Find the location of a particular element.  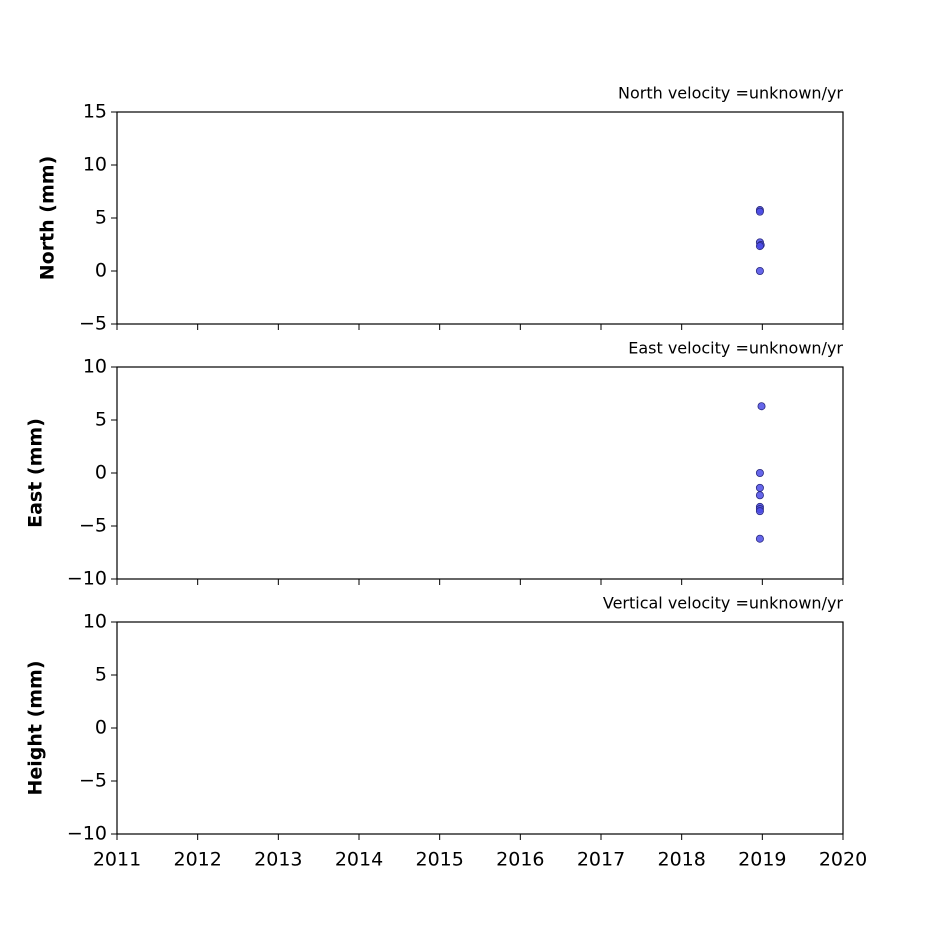

x-tick-label: 2013 is located at coordinates (278, 860).